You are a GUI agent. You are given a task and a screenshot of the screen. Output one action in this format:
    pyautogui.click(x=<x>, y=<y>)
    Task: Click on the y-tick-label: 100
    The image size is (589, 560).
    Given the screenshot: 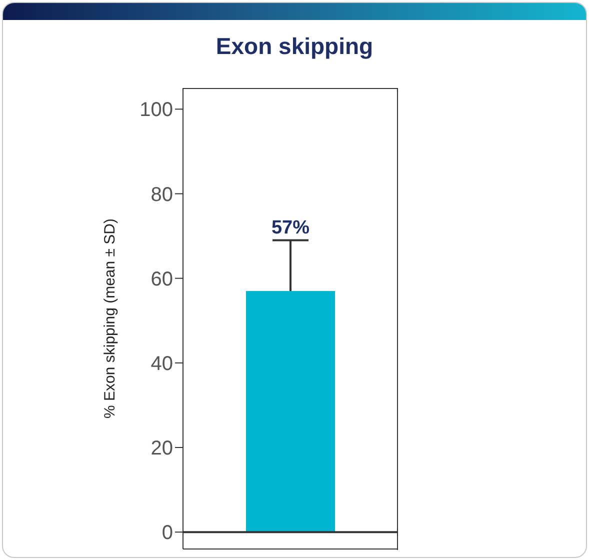 What is the action you would take?
    pyautogui.click(x=156, y=110)
    